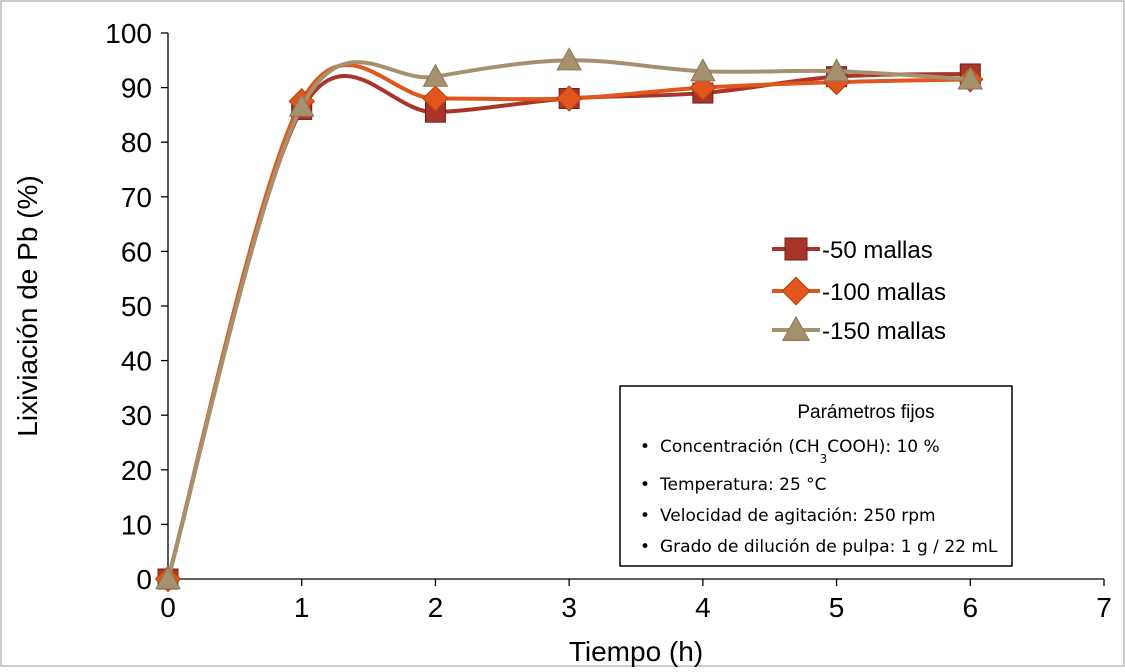  Describe the element at coordinates (27, 305) in the screenshot. I see `y-axis-title: Lixiviación de Pb (%)` at that location.